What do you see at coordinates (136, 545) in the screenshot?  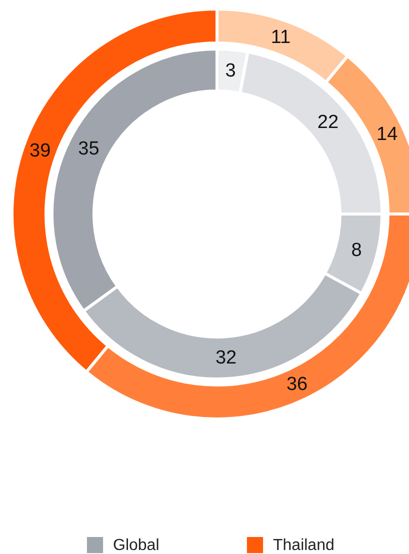 I see `legend-label: Global` at bounding box center [136, 545].